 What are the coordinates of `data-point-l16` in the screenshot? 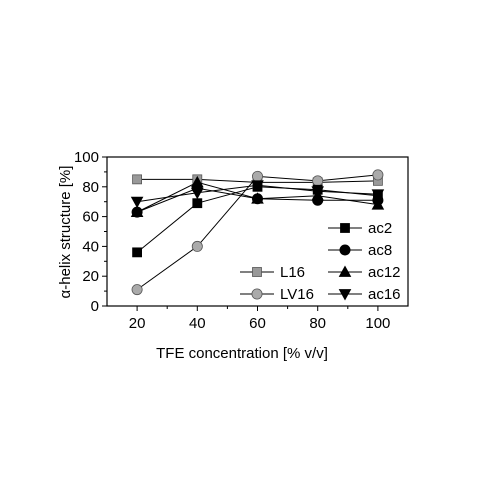 It's located at (137, 179).